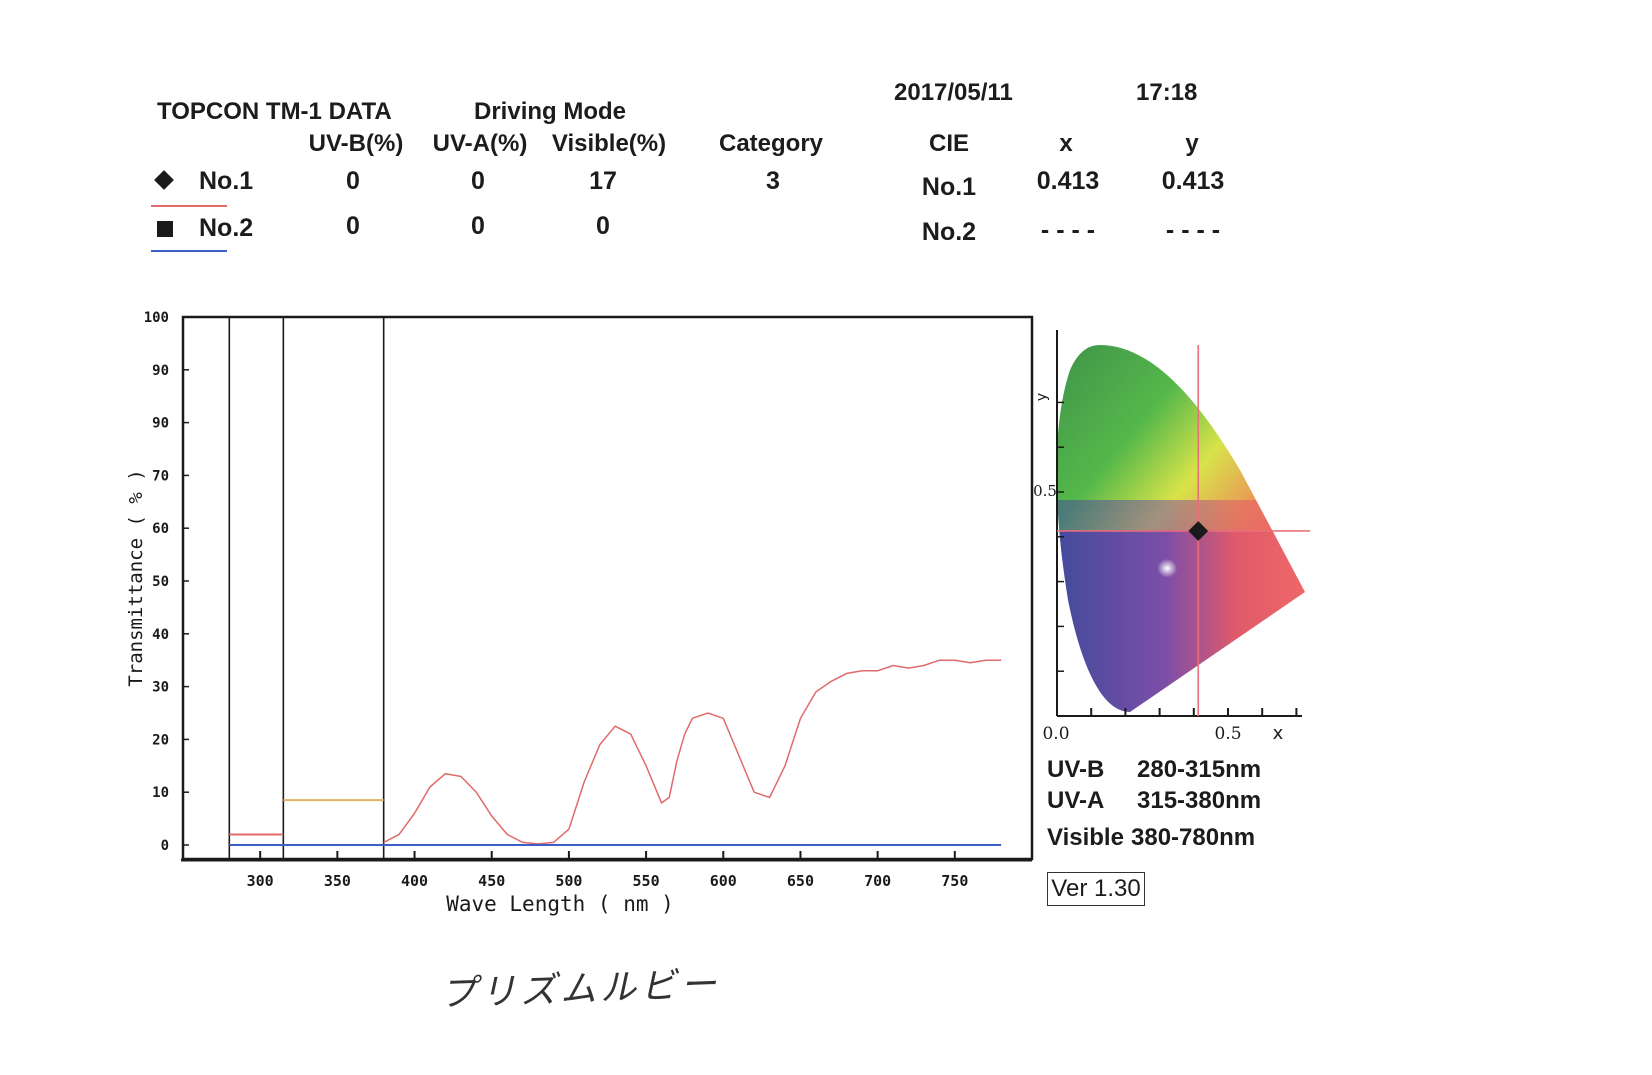 The width and height of the screenshot is (1652, 1075). Describe the element at coordinates (550, 111) in the screenshot. I see `driving-mode-label: Driving Mode` at that location.